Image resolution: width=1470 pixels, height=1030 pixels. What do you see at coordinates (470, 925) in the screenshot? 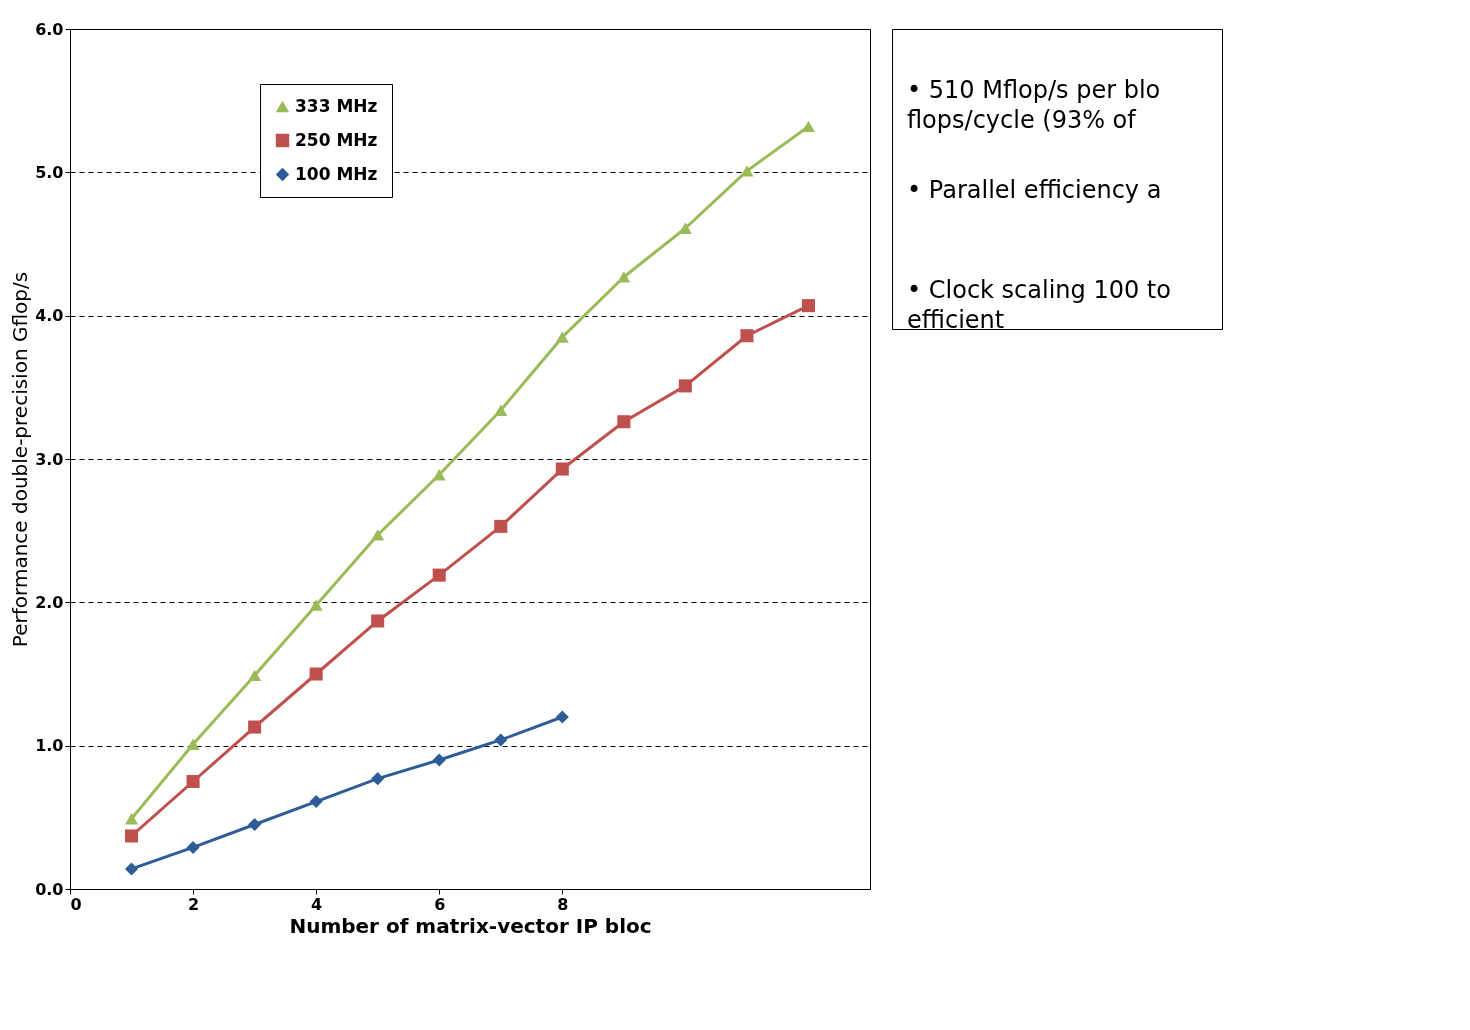
I see `x-axis-title: Number of matrix-vector IP bloc` at bounding box center [470, 925].